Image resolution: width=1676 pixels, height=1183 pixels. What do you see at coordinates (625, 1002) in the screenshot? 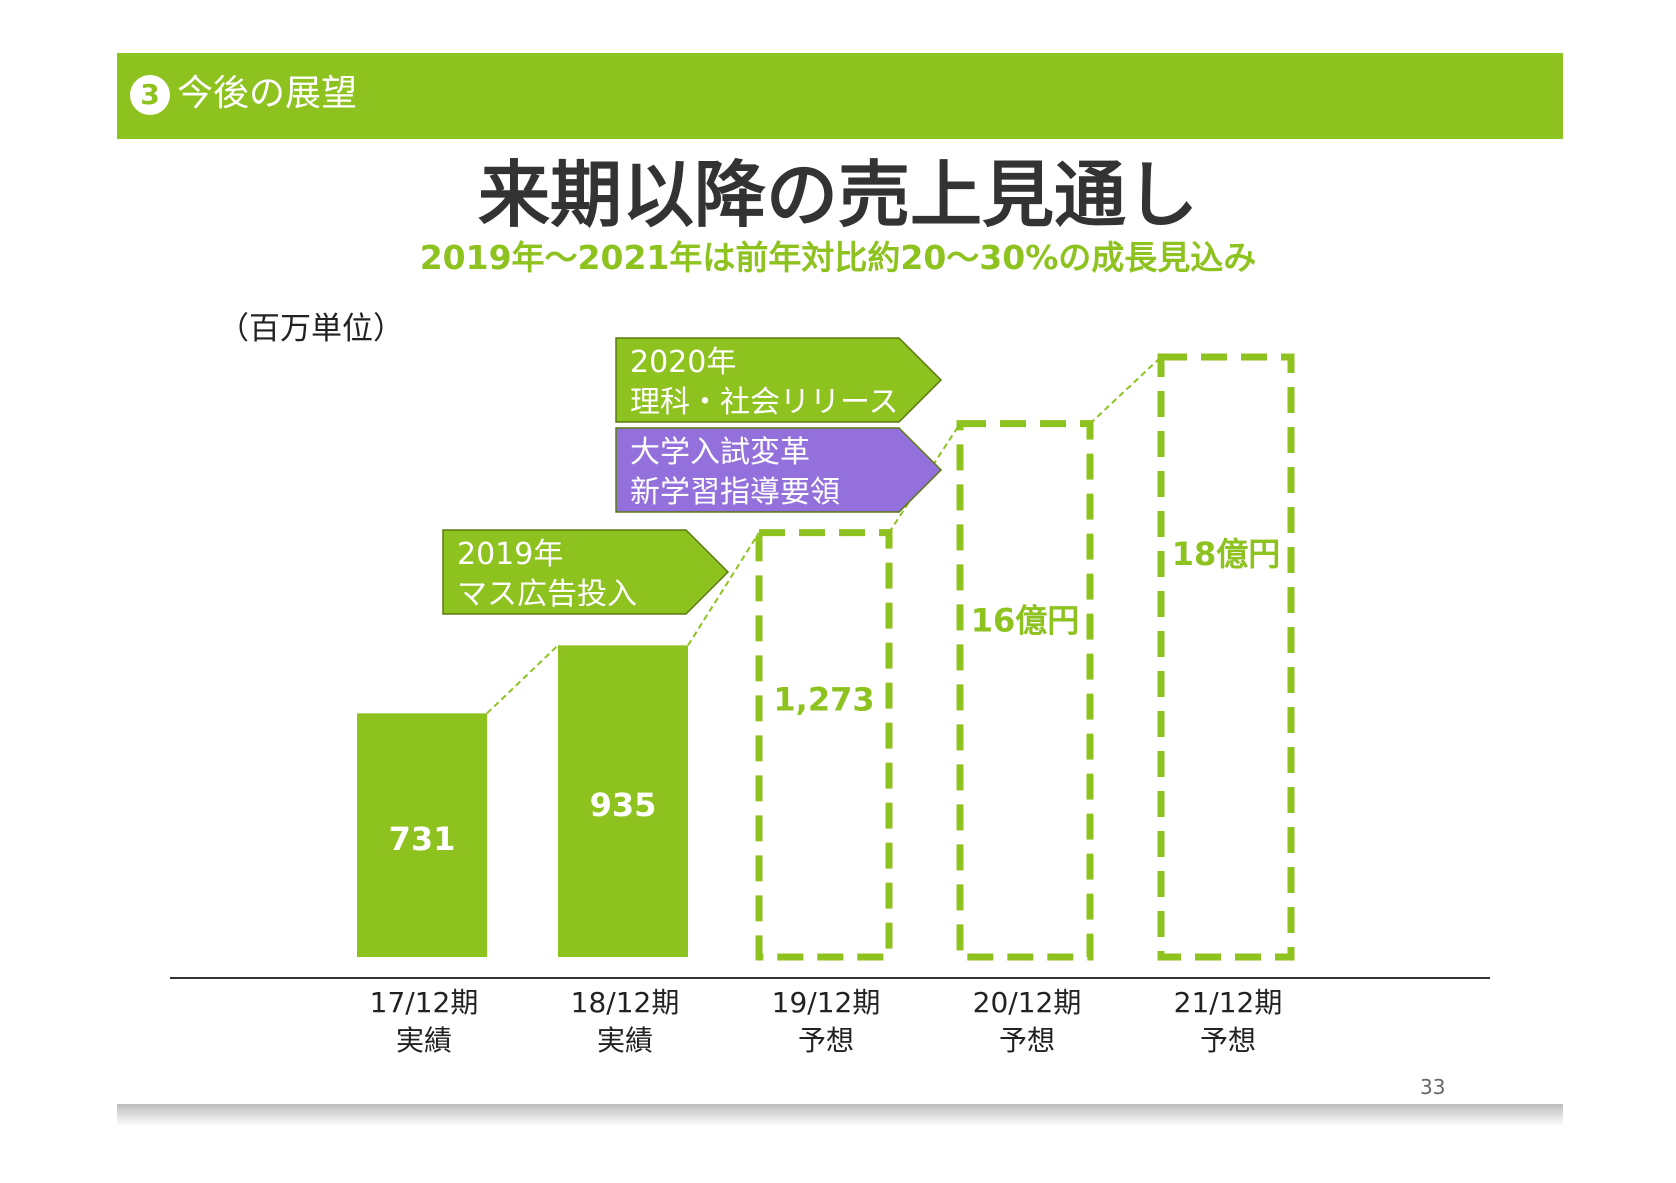
I see `x-tick-label: 18/12期` at bounding box center [625, 1002].